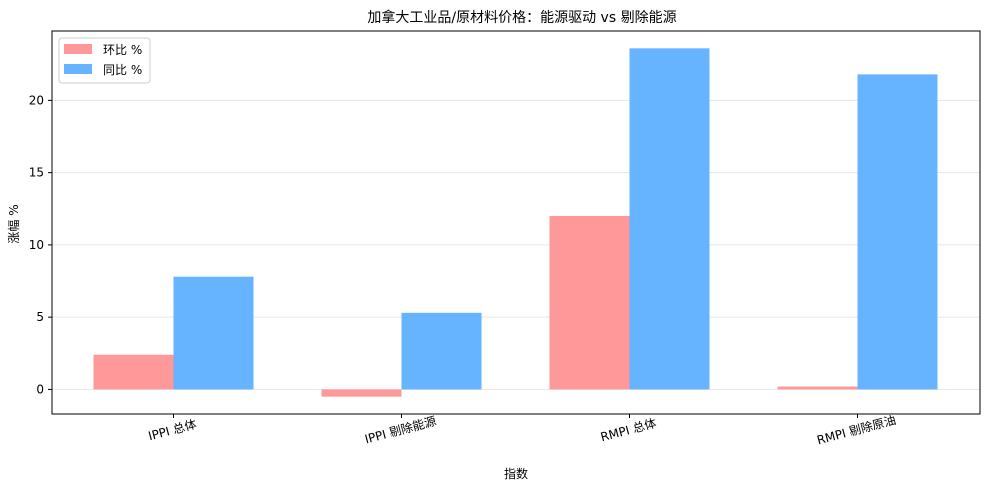 The height and width of the screenshot is (494, 989). I want to click on legend-label: 环比 %, so click(122, 50).